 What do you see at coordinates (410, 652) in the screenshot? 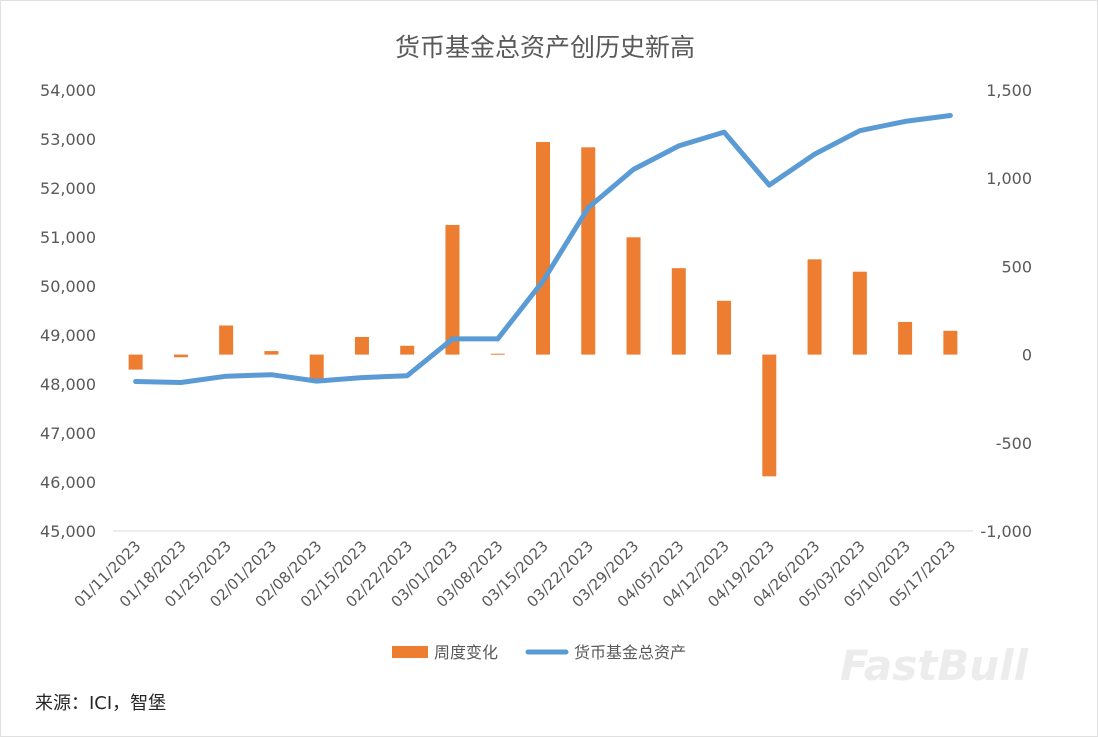
I see `legend-swatch-weekly-change` at bounding box center [410, 652].